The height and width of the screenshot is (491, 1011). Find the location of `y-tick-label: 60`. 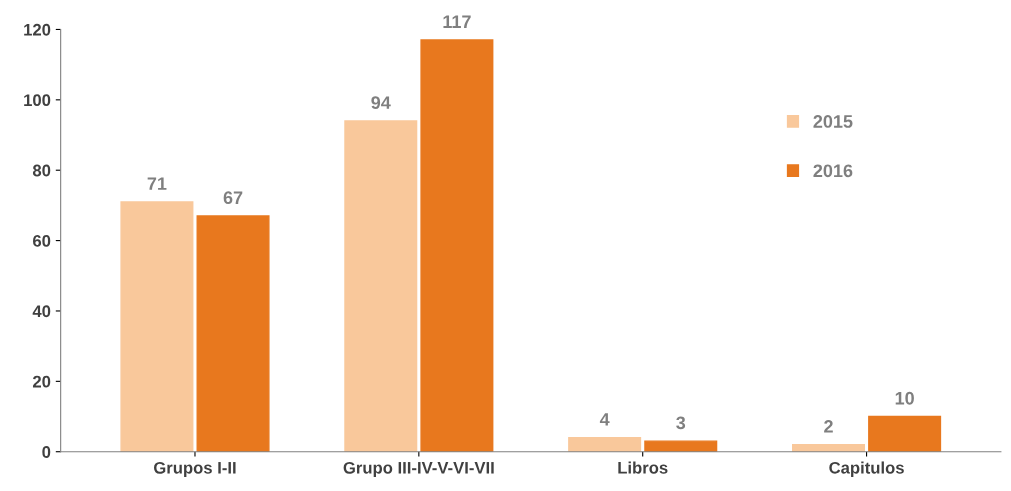

y-tick-label: 60 is located at coordinates (42, 240).